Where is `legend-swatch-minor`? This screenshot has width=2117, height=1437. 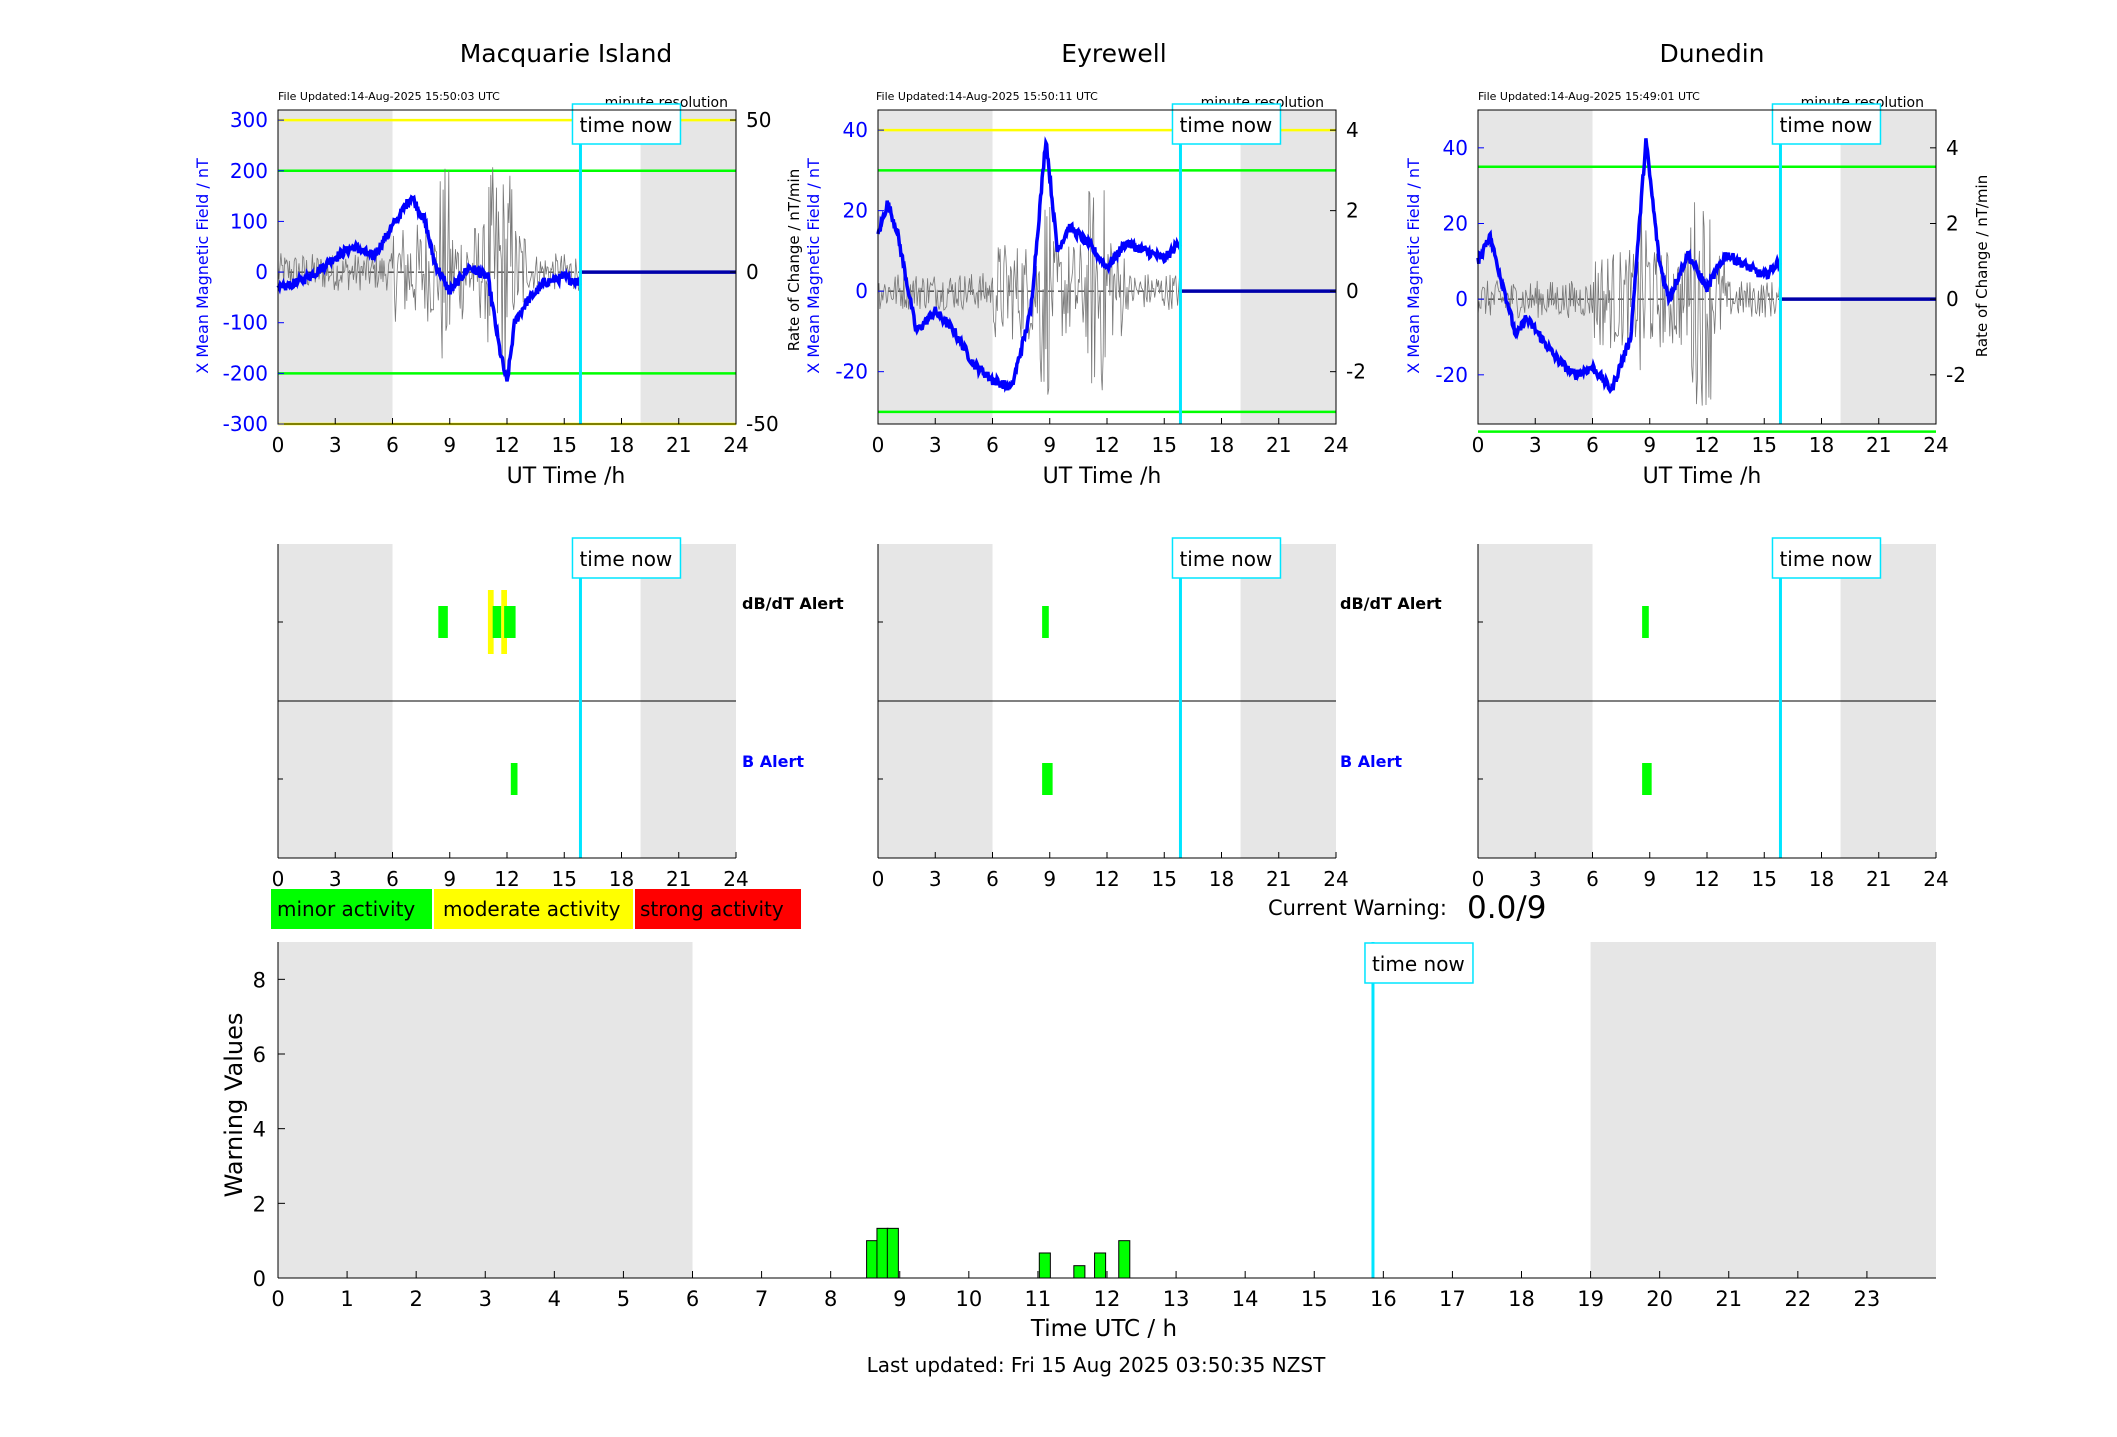 legend-swatch-minor is located at coordinates (351, 909).